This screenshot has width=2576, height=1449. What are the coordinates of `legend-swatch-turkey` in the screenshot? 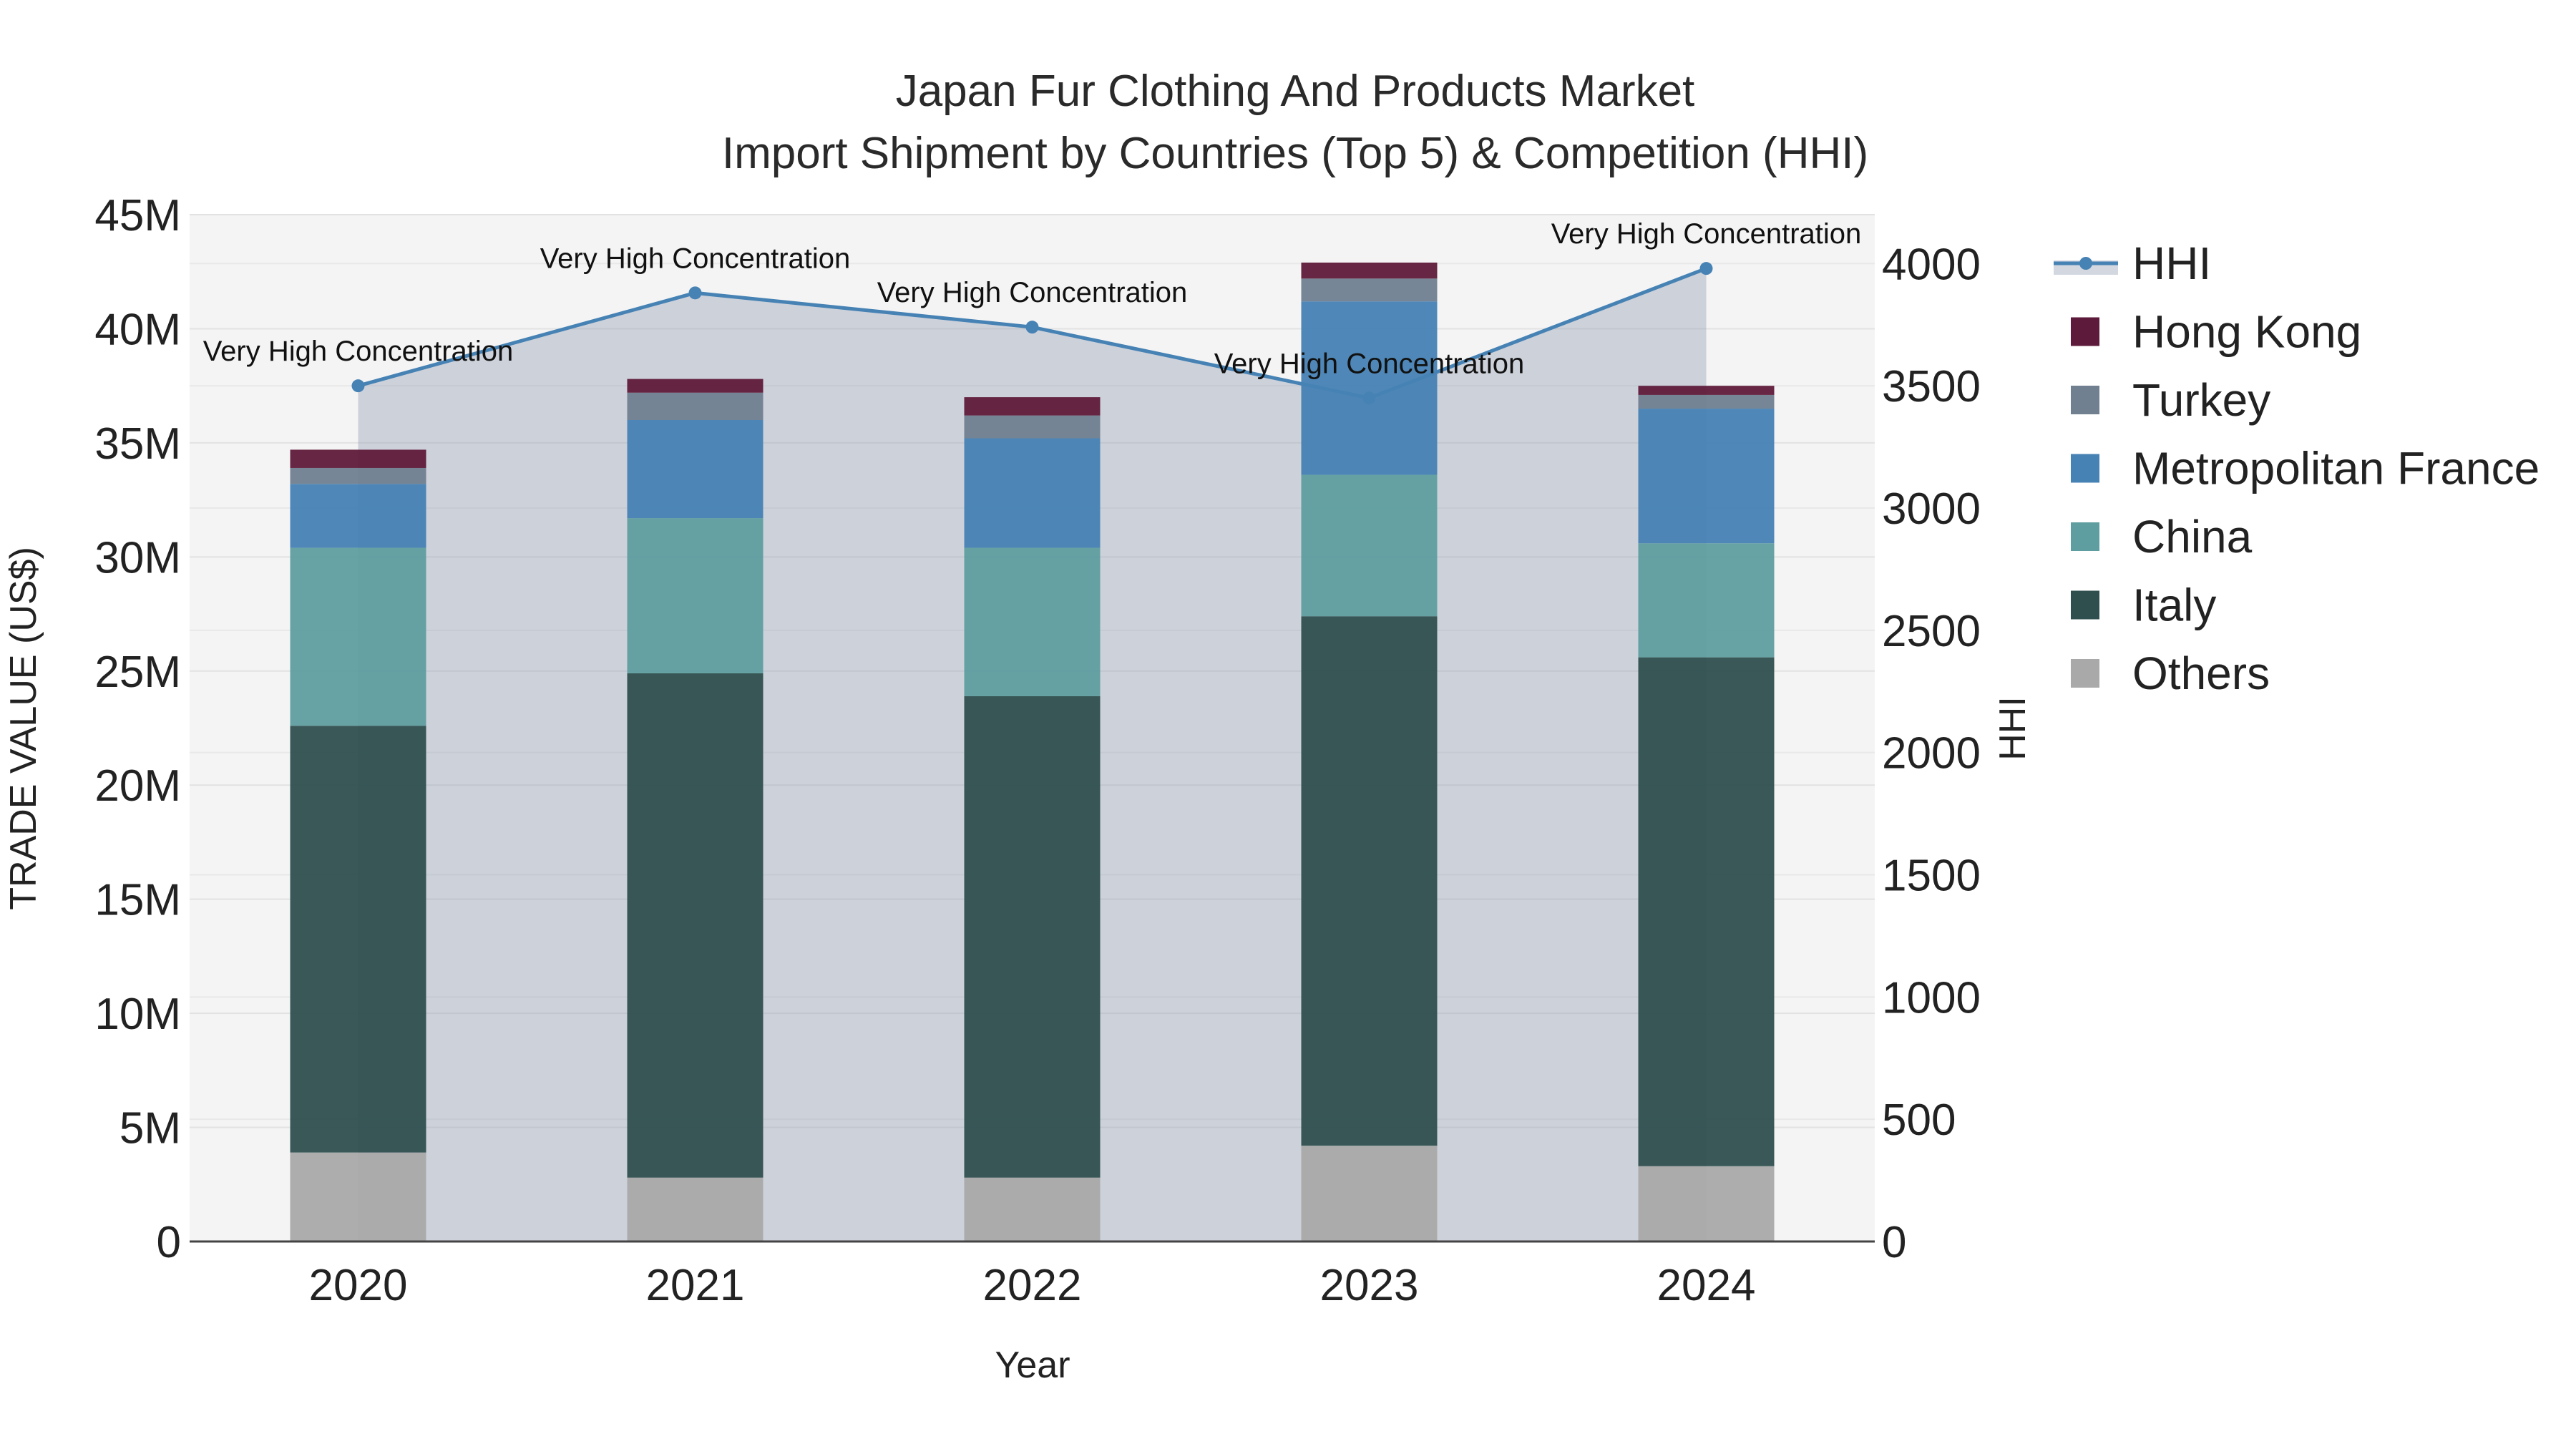 It's located at (2085, 400).